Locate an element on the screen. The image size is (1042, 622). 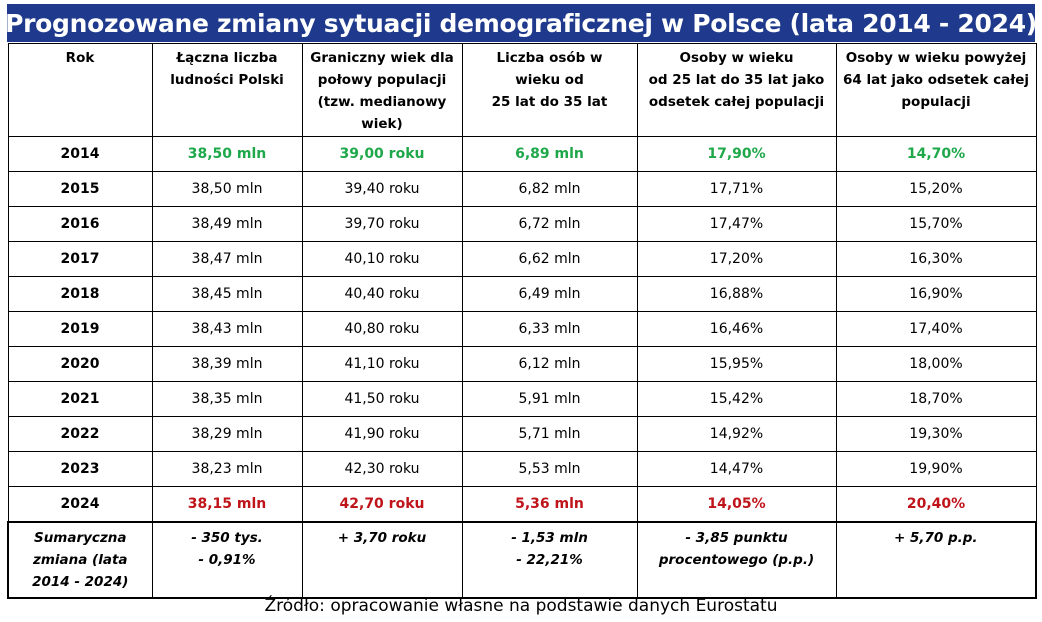
cell-age-25-35-share: 17,20% is located at coordinates (736, 259).